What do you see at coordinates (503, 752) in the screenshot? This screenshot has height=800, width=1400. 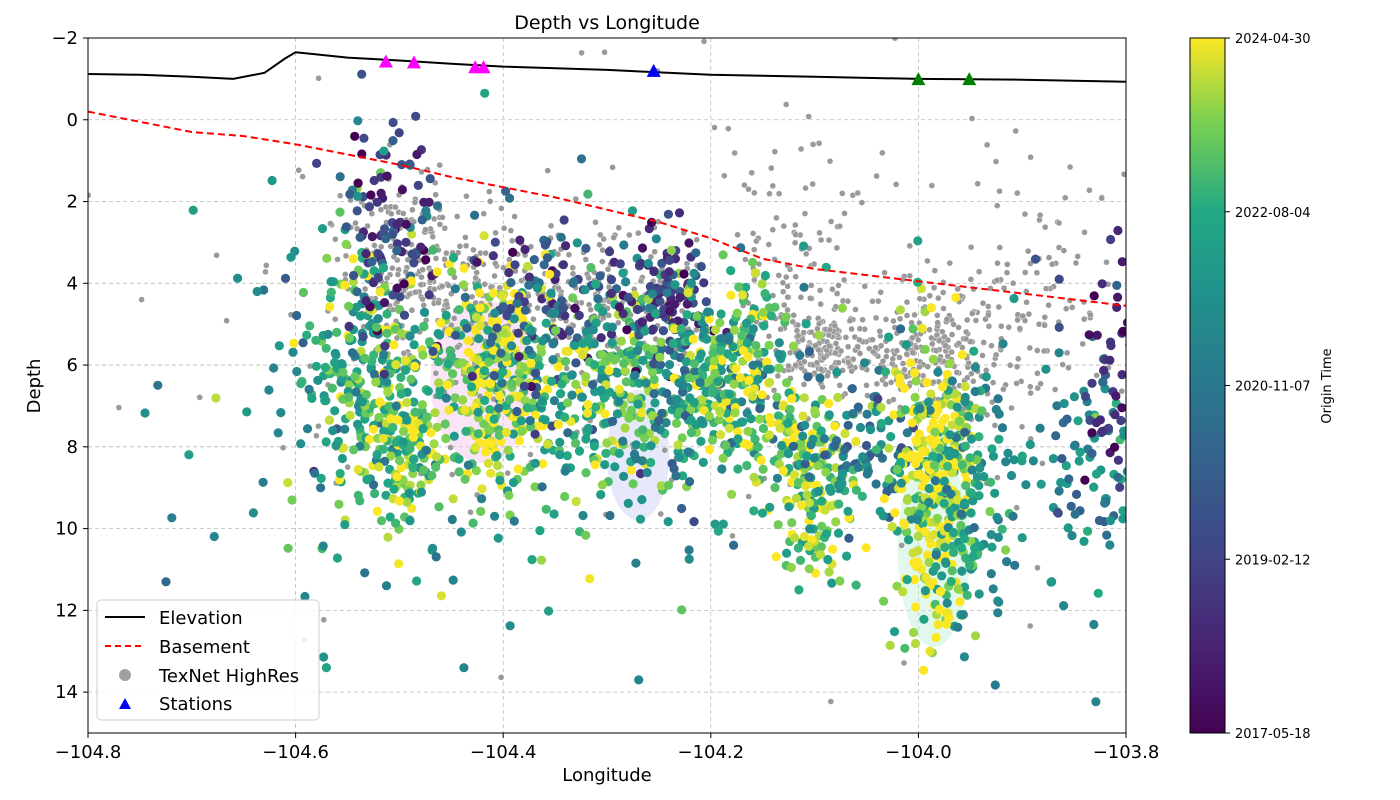 I see `x-tick-label: −104.4` at bounding box center [503, 752].